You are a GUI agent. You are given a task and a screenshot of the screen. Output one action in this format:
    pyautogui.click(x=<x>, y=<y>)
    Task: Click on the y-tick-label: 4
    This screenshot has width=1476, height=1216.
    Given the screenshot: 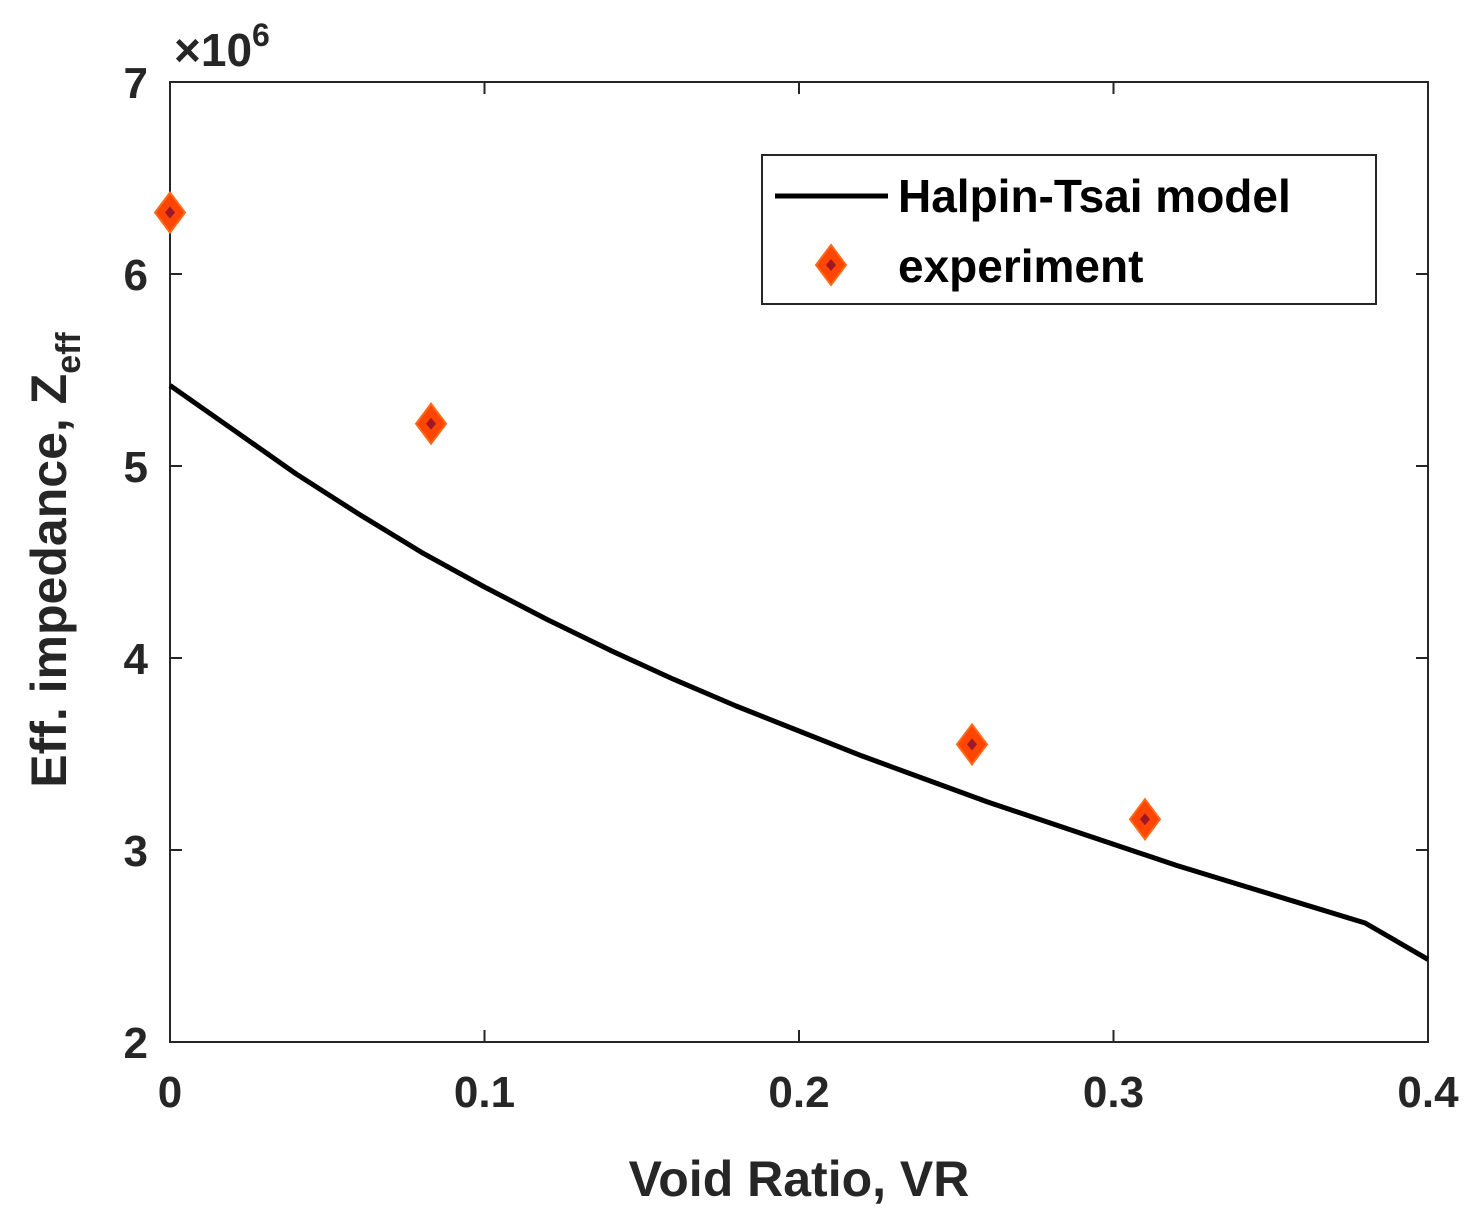 What is the action you would take?
    pyautogui.click(x=136, y=659)
    